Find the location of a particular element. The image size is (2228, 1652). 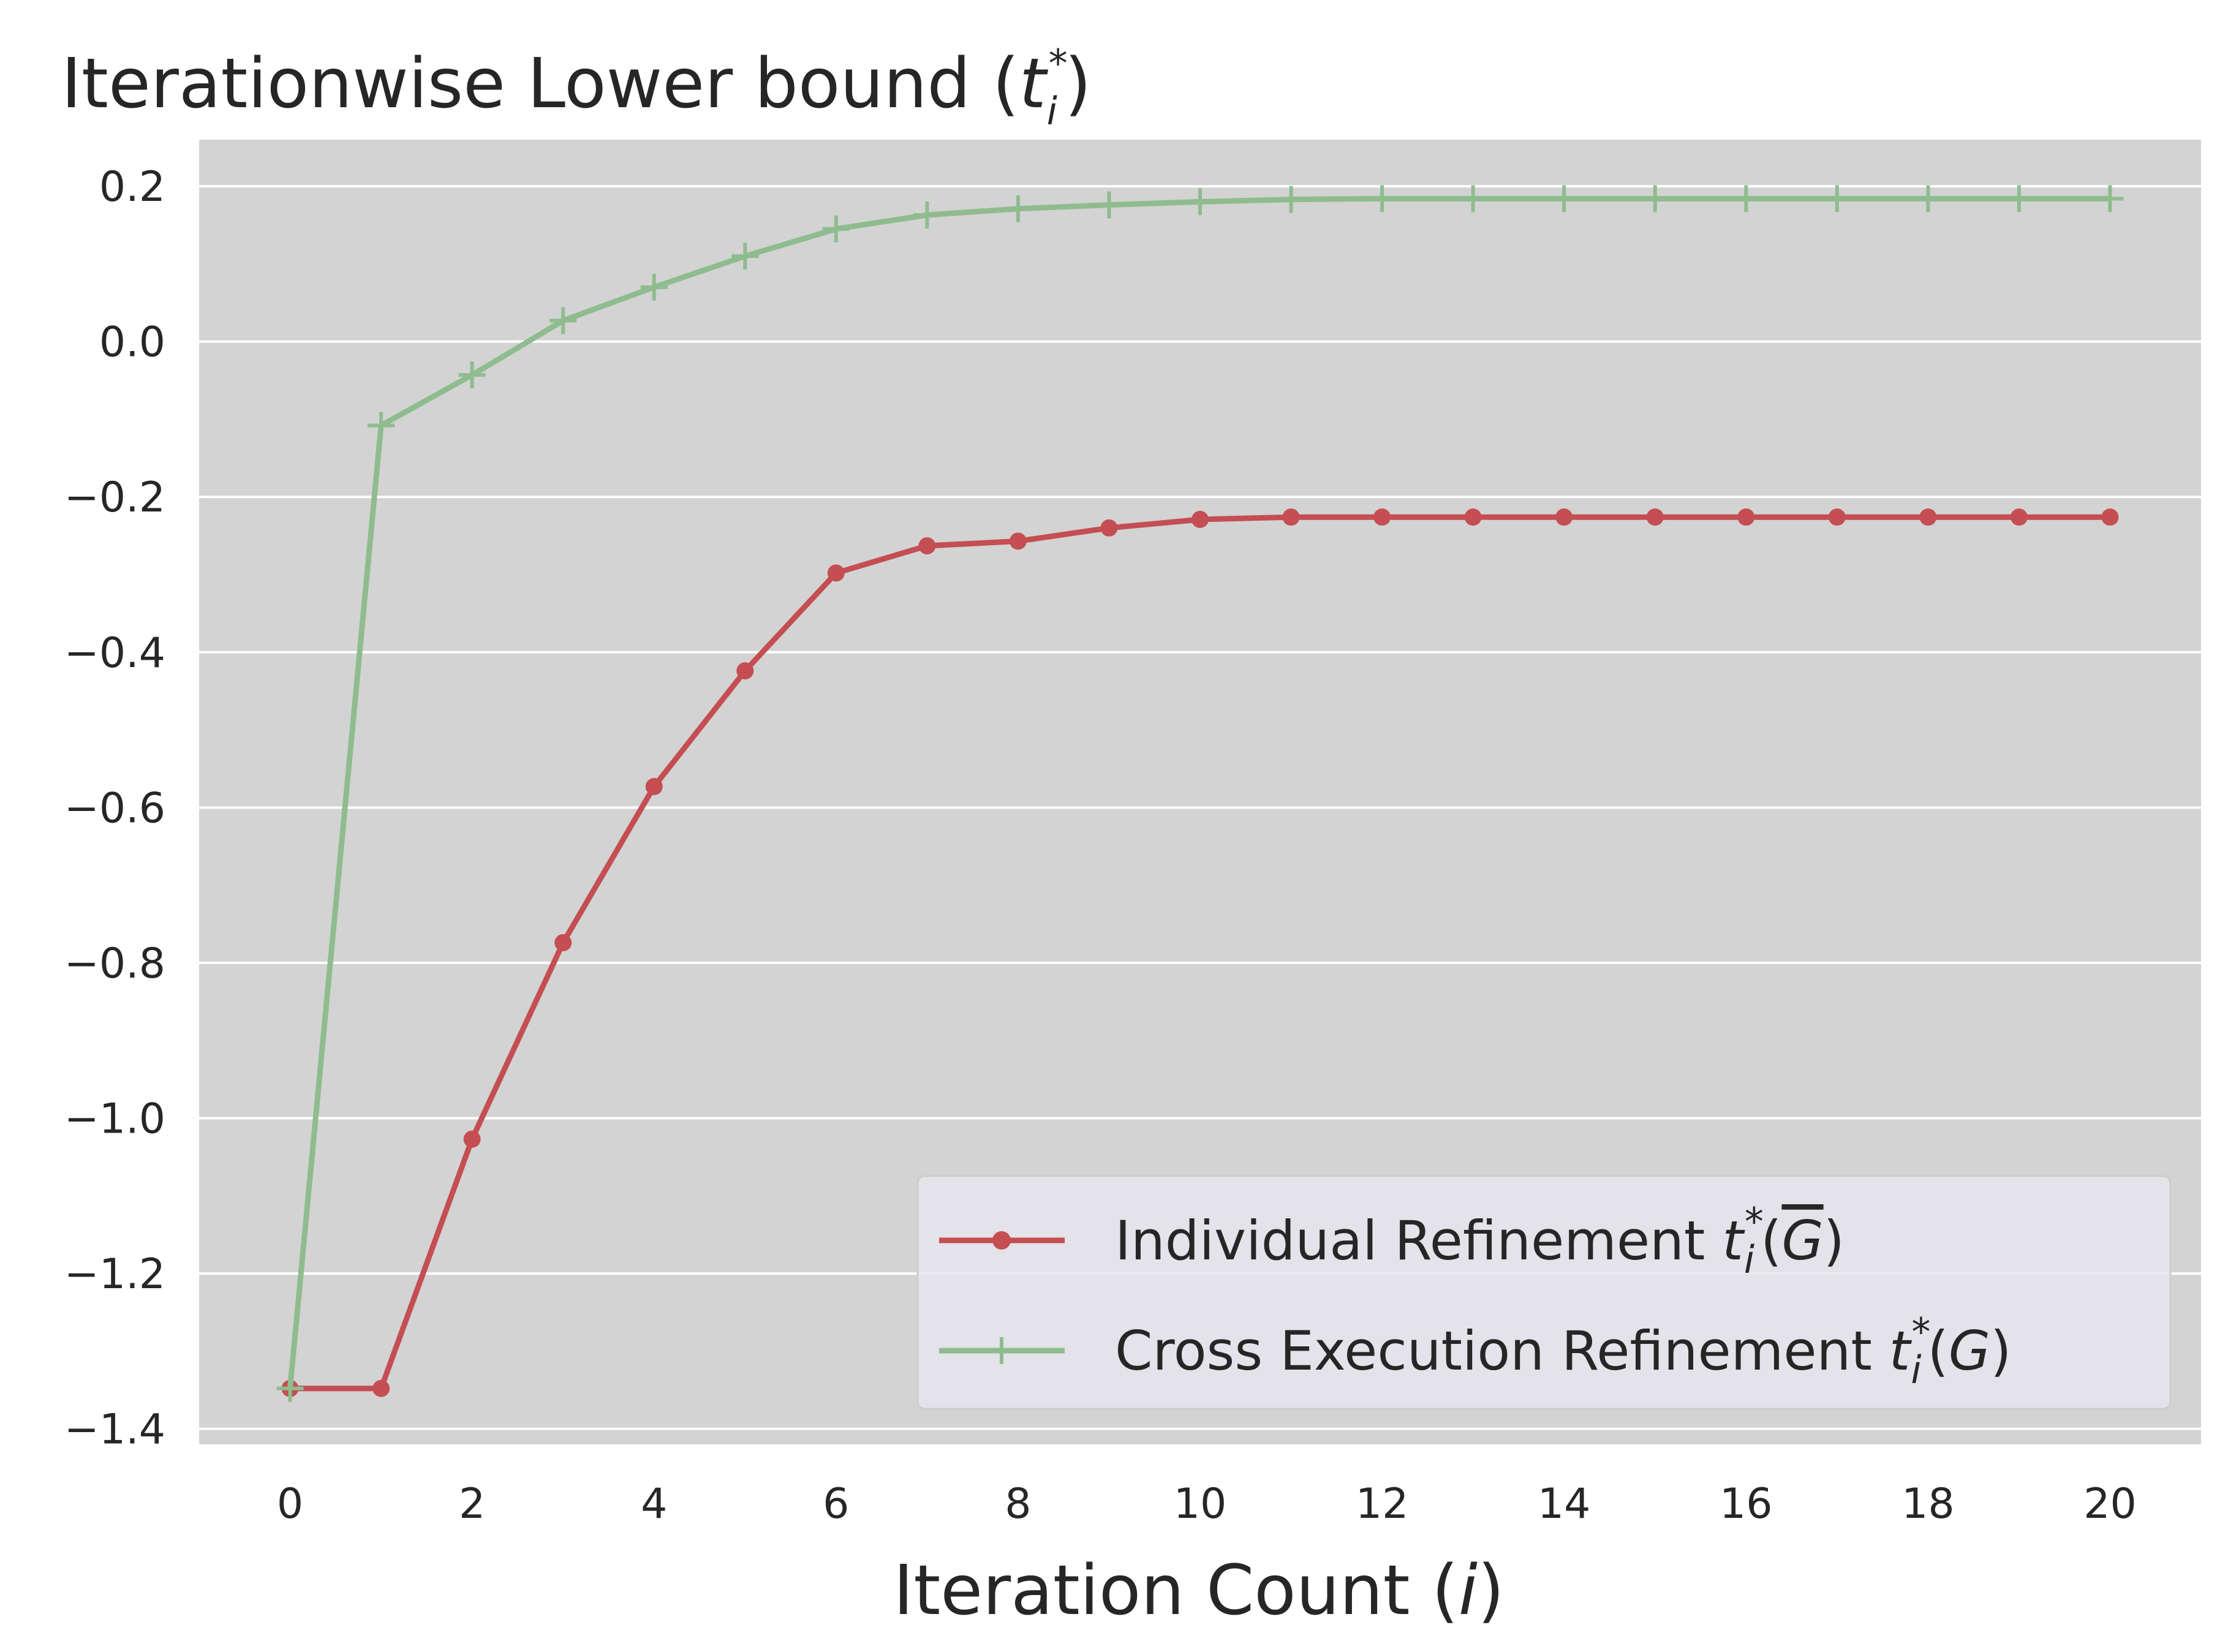

legend-item-individual: Individual Refinement t* i (G) is located at coordinates (1392, 1240).